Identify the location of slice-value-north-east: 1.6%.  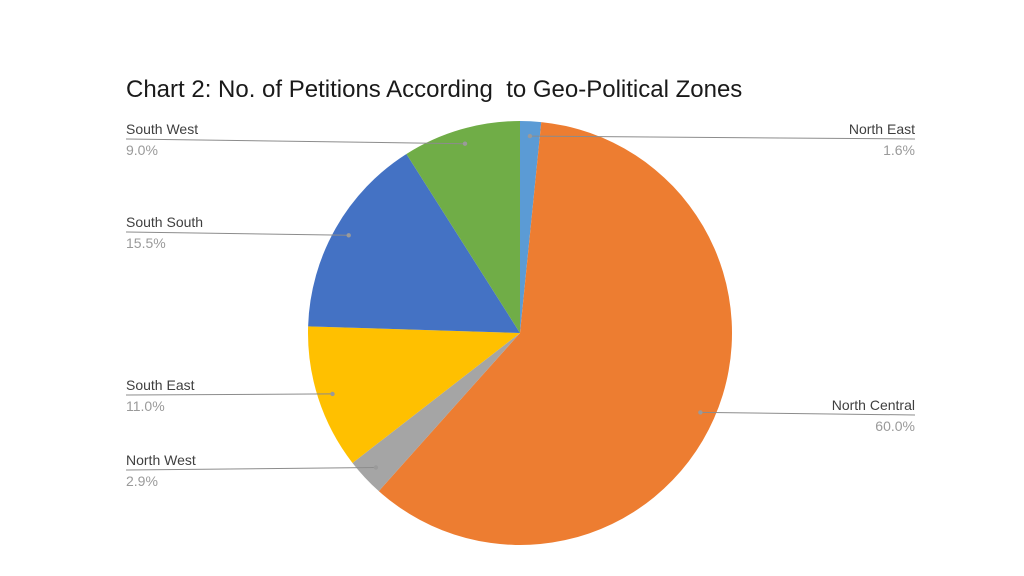
(899, 150).